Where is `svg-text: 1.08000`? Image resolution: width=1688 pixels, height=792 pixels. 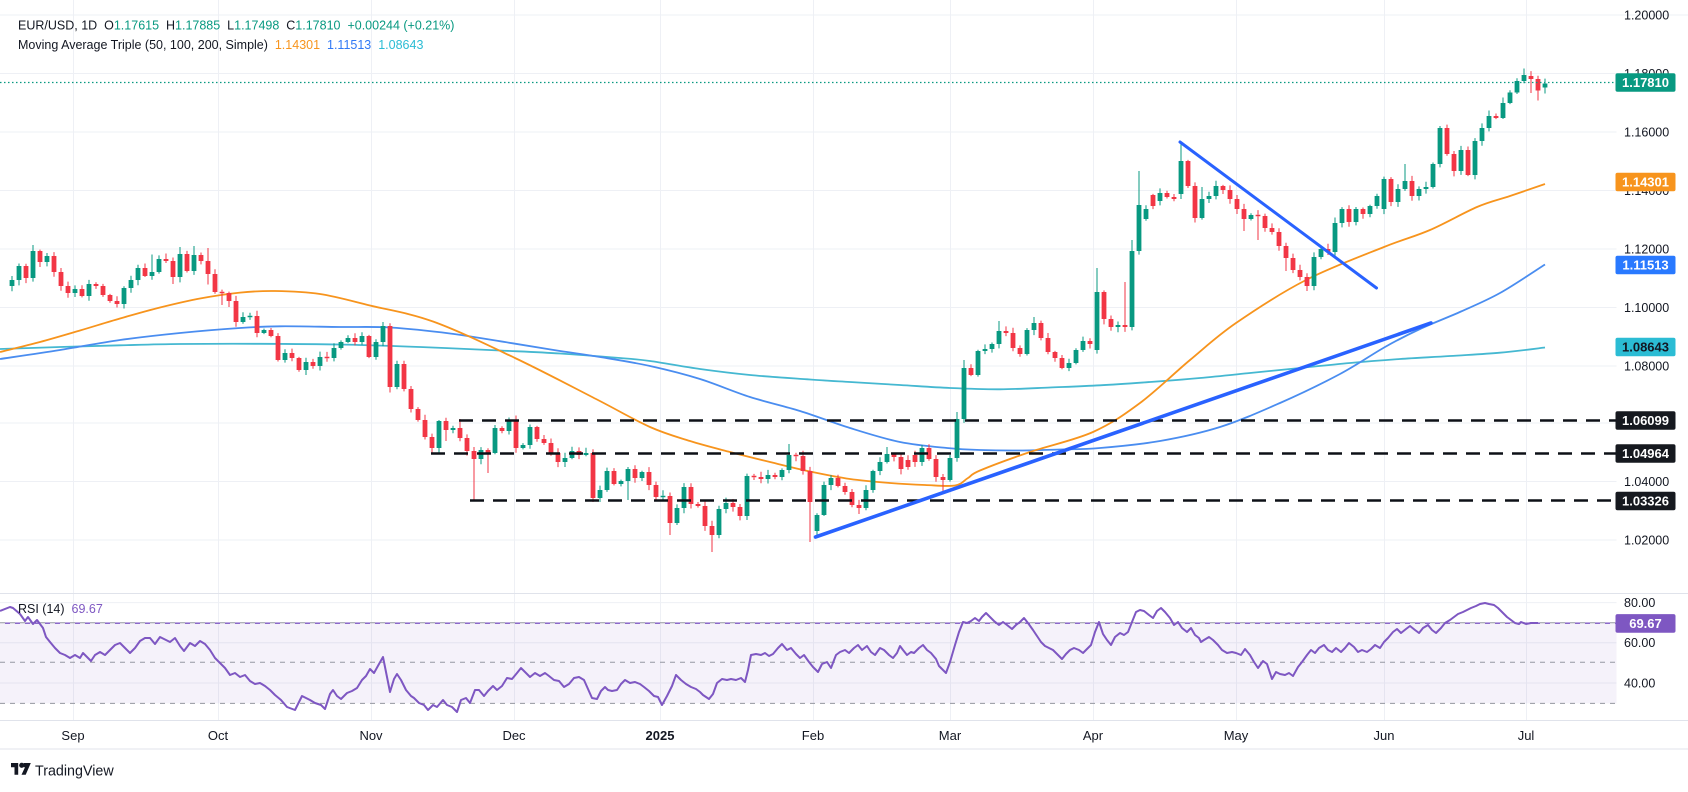 svg-text: 1.08000 is located at coordinates (1646, 366).